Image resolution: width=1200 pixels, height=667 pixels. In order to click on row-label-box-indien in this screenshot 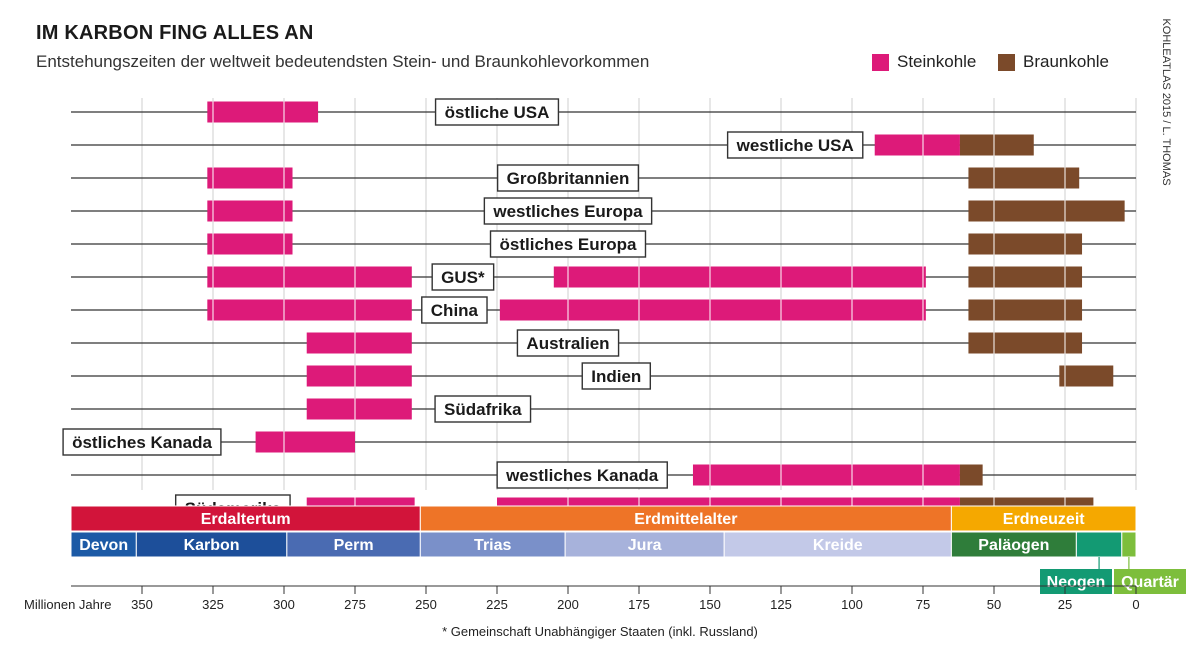, I will do `click(616, 376)`.